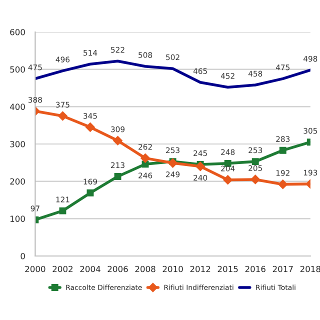 Image resolution: width=320 pixels, height=320 pixels. What do you see at coordinates (145, 269) in the screenshot?
I see `x-tick-label: 2008` at bounding box center [145, 269].